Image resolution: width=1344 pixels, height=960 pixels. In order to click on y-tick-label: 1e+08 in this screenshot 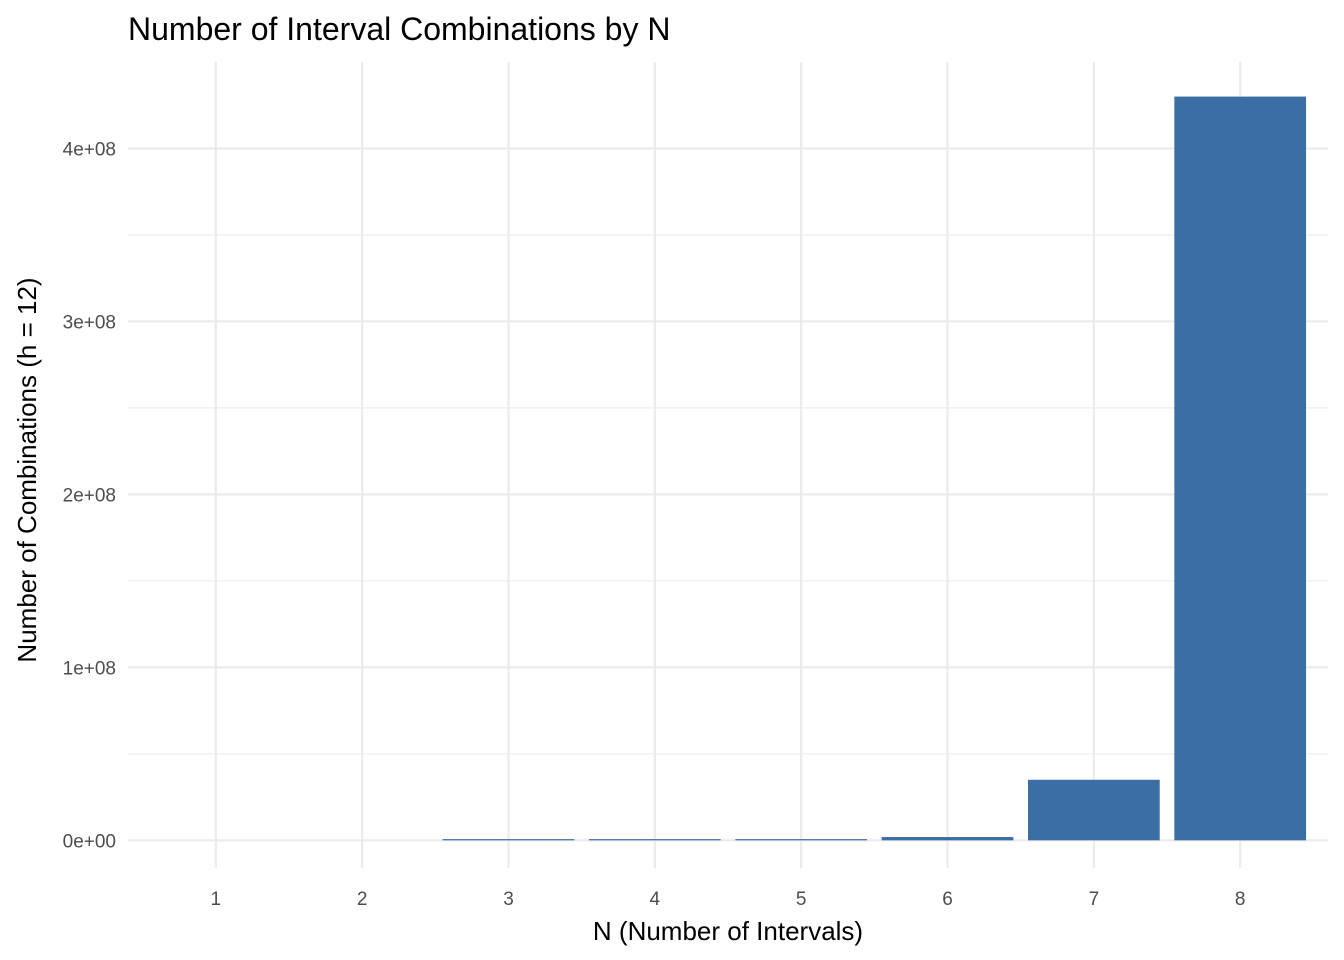, I will do `click(89, 668)`.